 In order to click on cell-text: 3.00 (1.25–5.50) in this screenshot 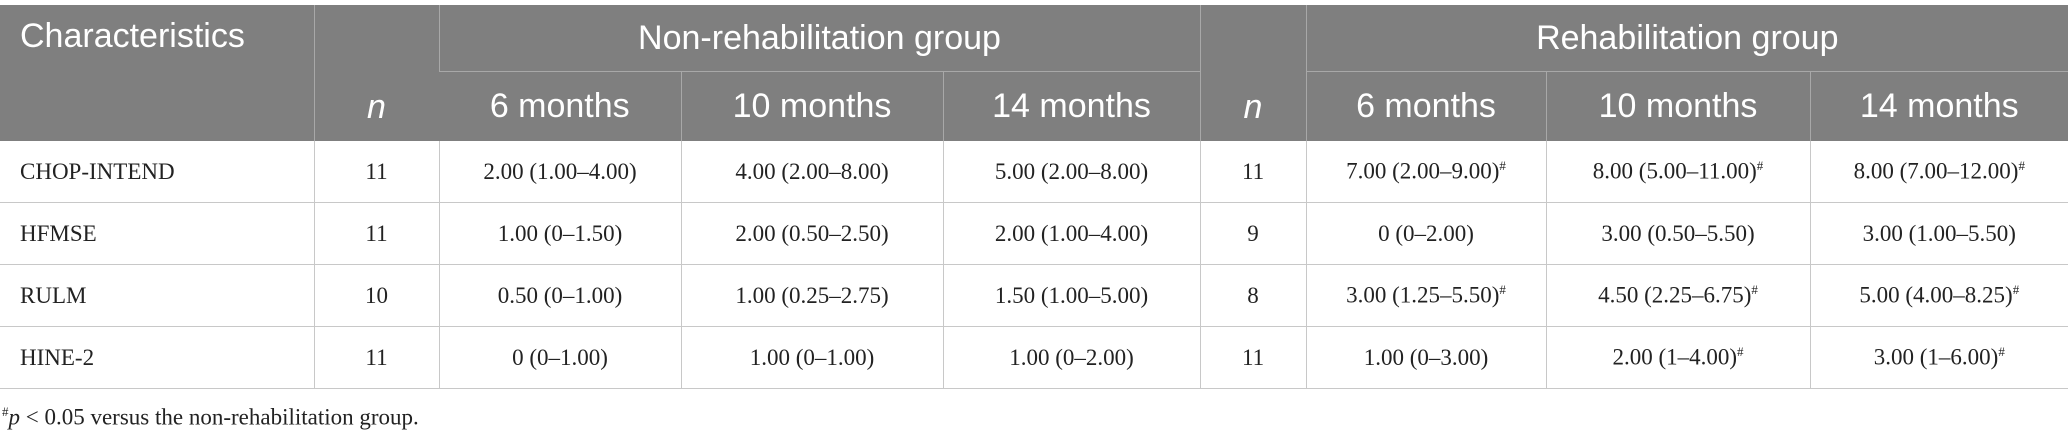, I will do `click(1423, 295)`.